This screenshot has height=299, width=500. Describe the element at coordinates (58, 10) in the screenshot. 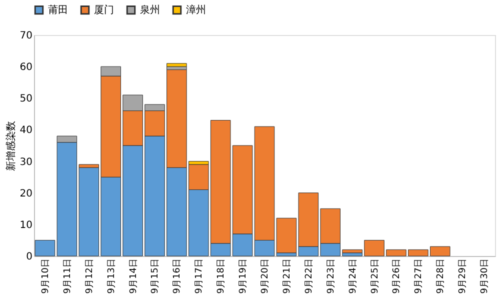

I see `legend-label: 莆田` at that location.